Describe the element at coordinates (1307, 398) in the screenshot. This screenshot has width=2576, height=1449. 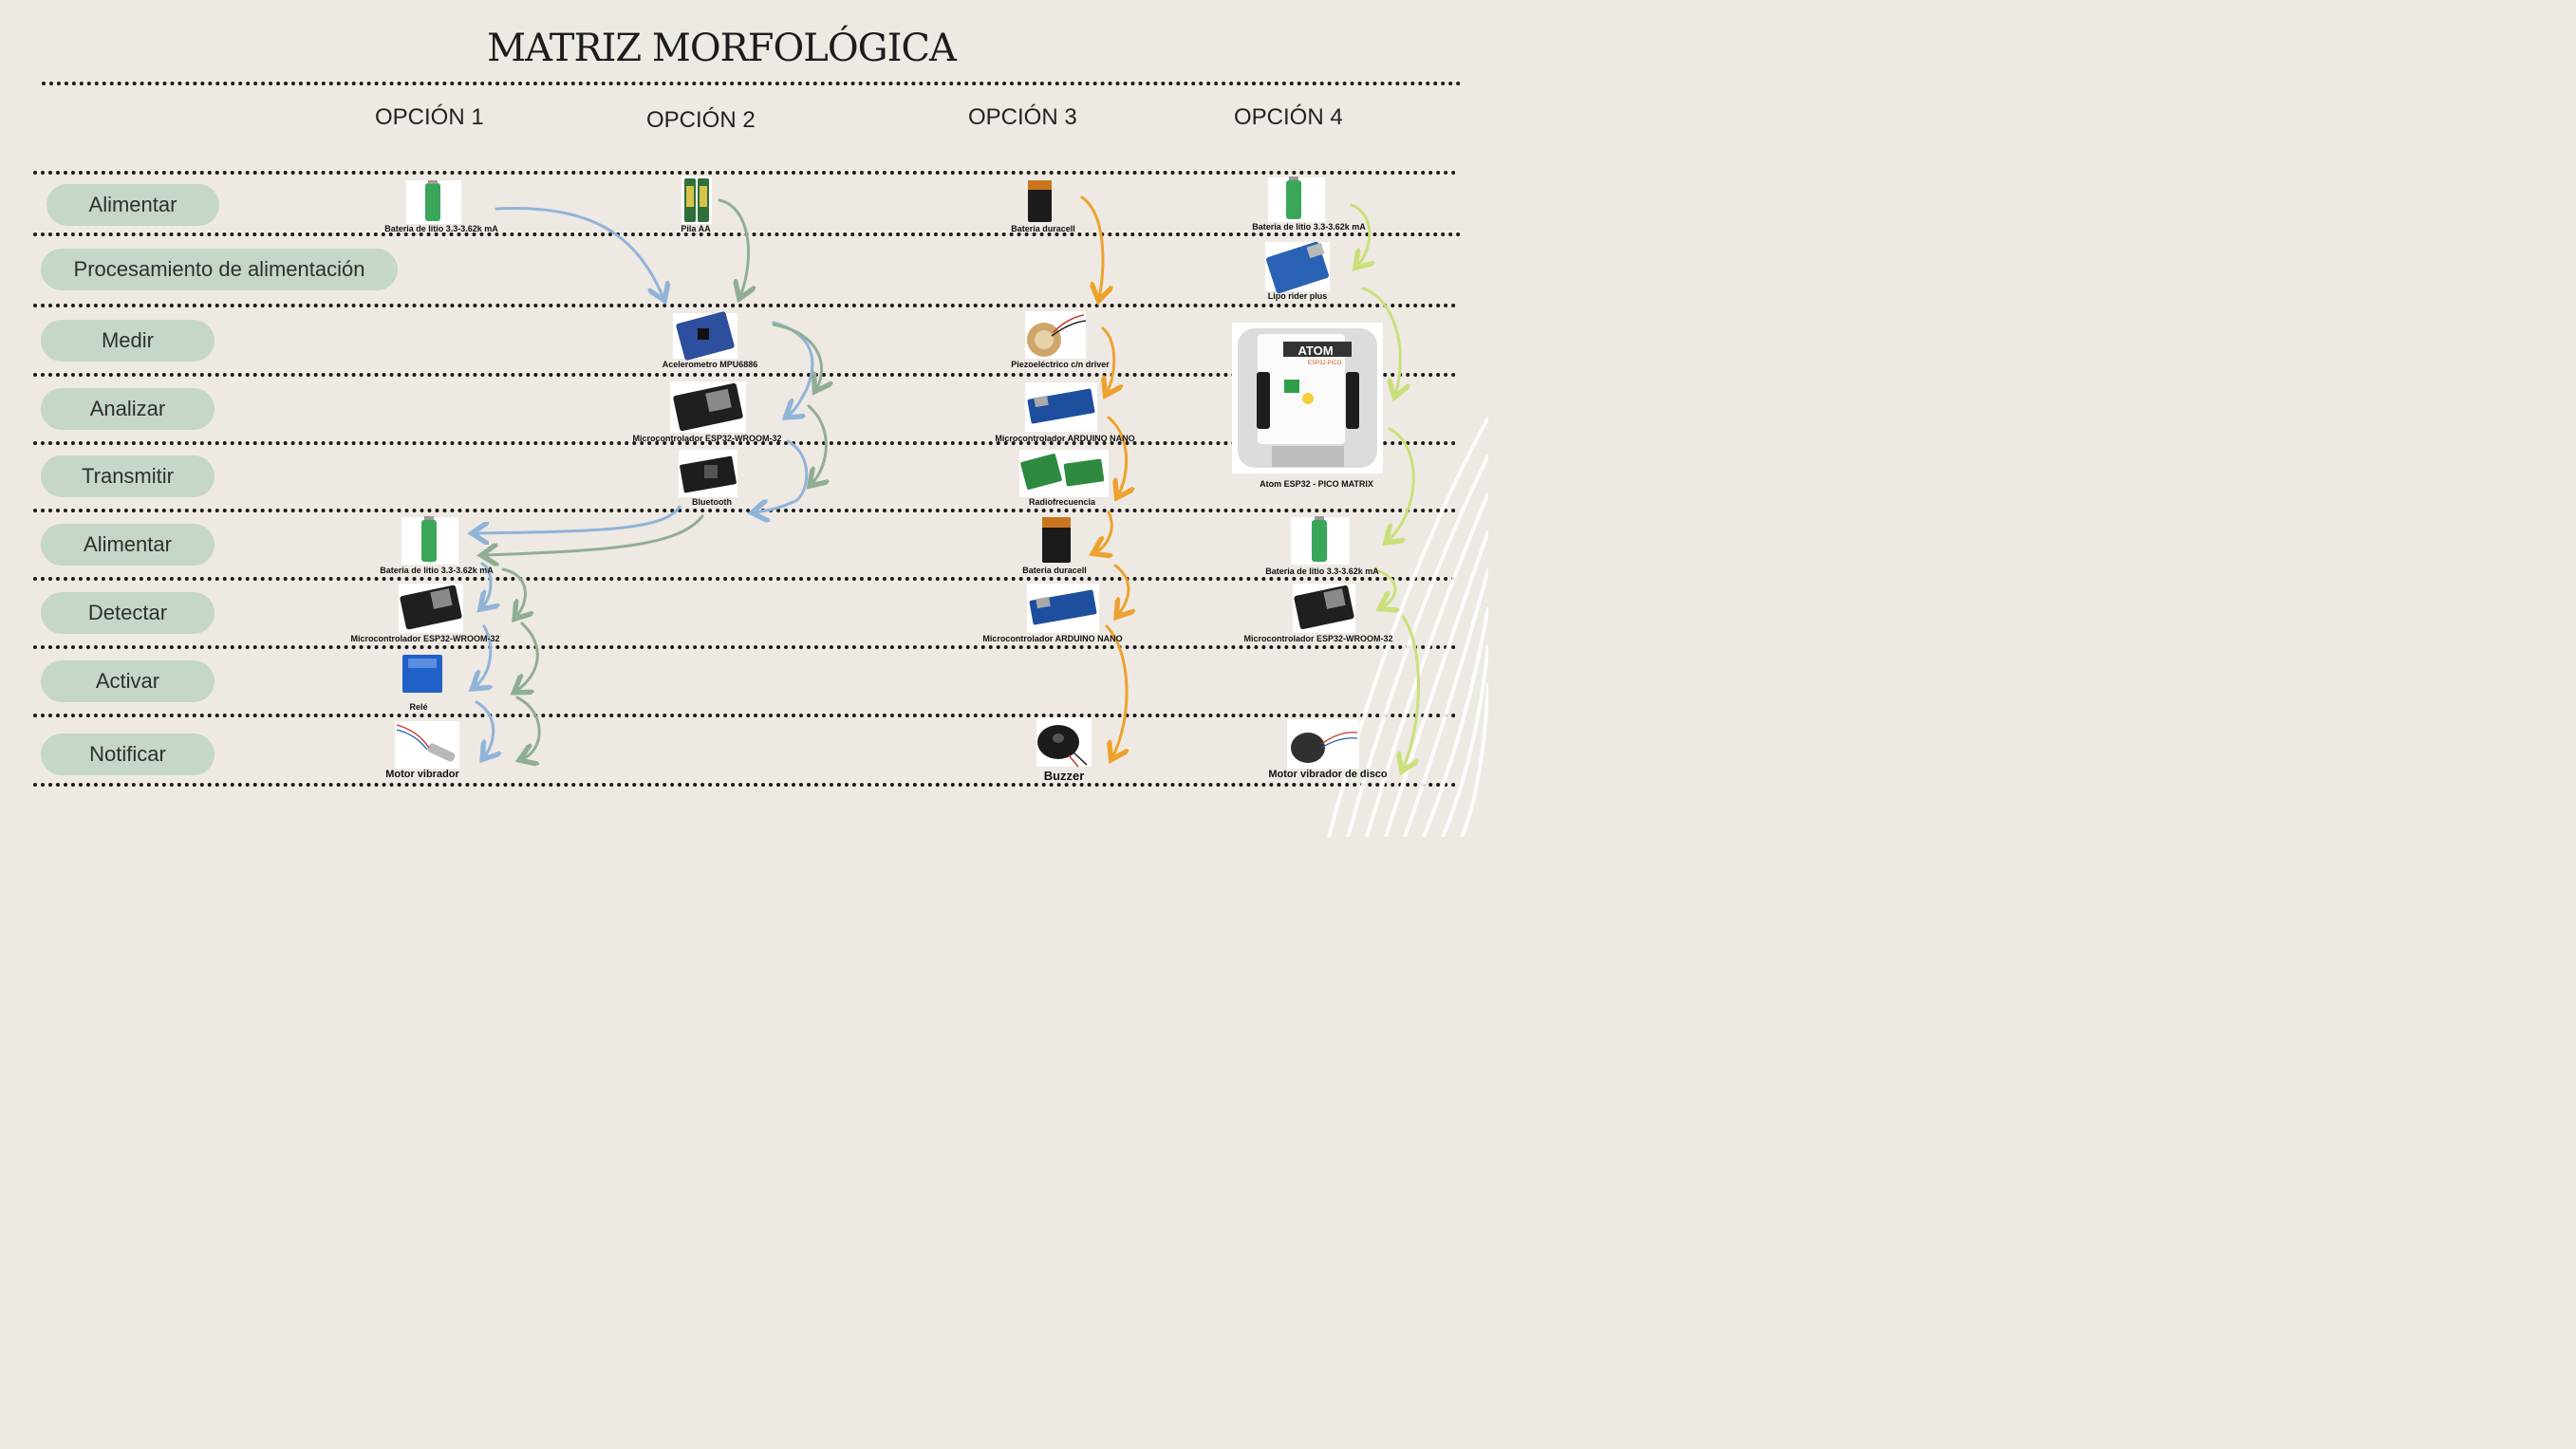
I see `atom-board-icon` at that location.